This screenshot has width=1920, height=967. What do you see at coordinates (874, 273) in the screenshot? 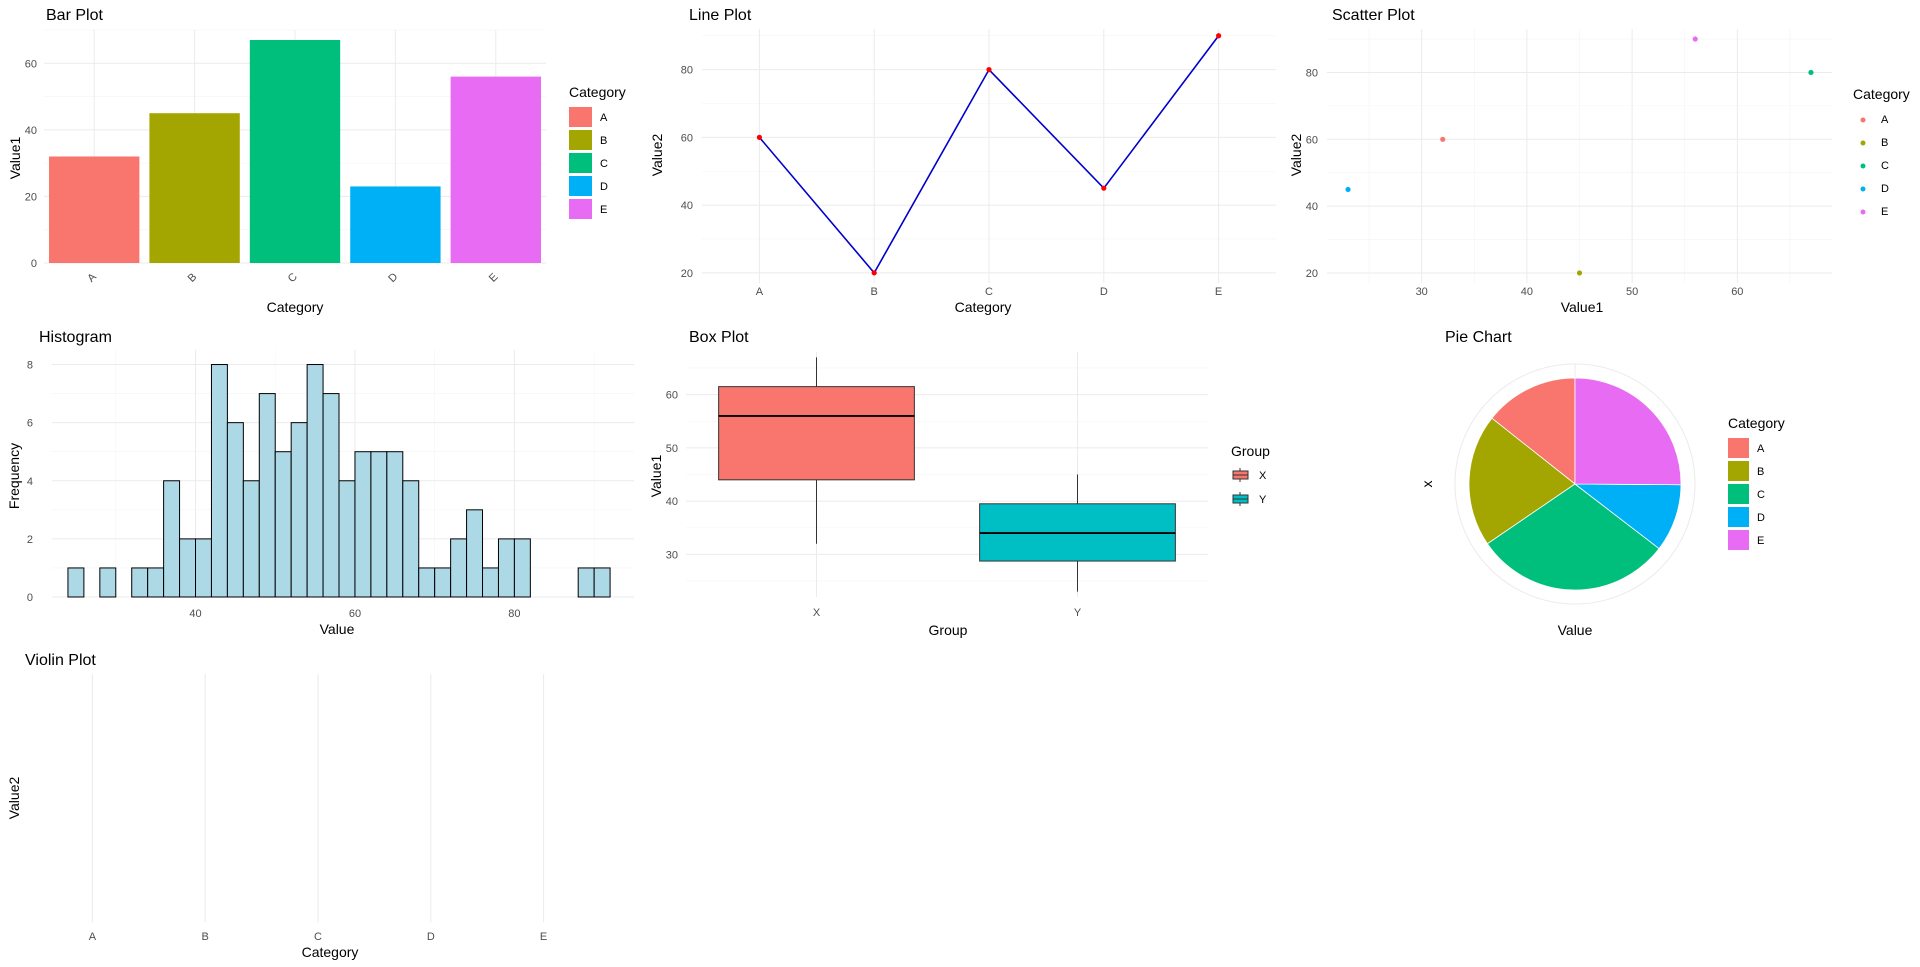
I see `line-point-B` at bounding box center [874, 273].